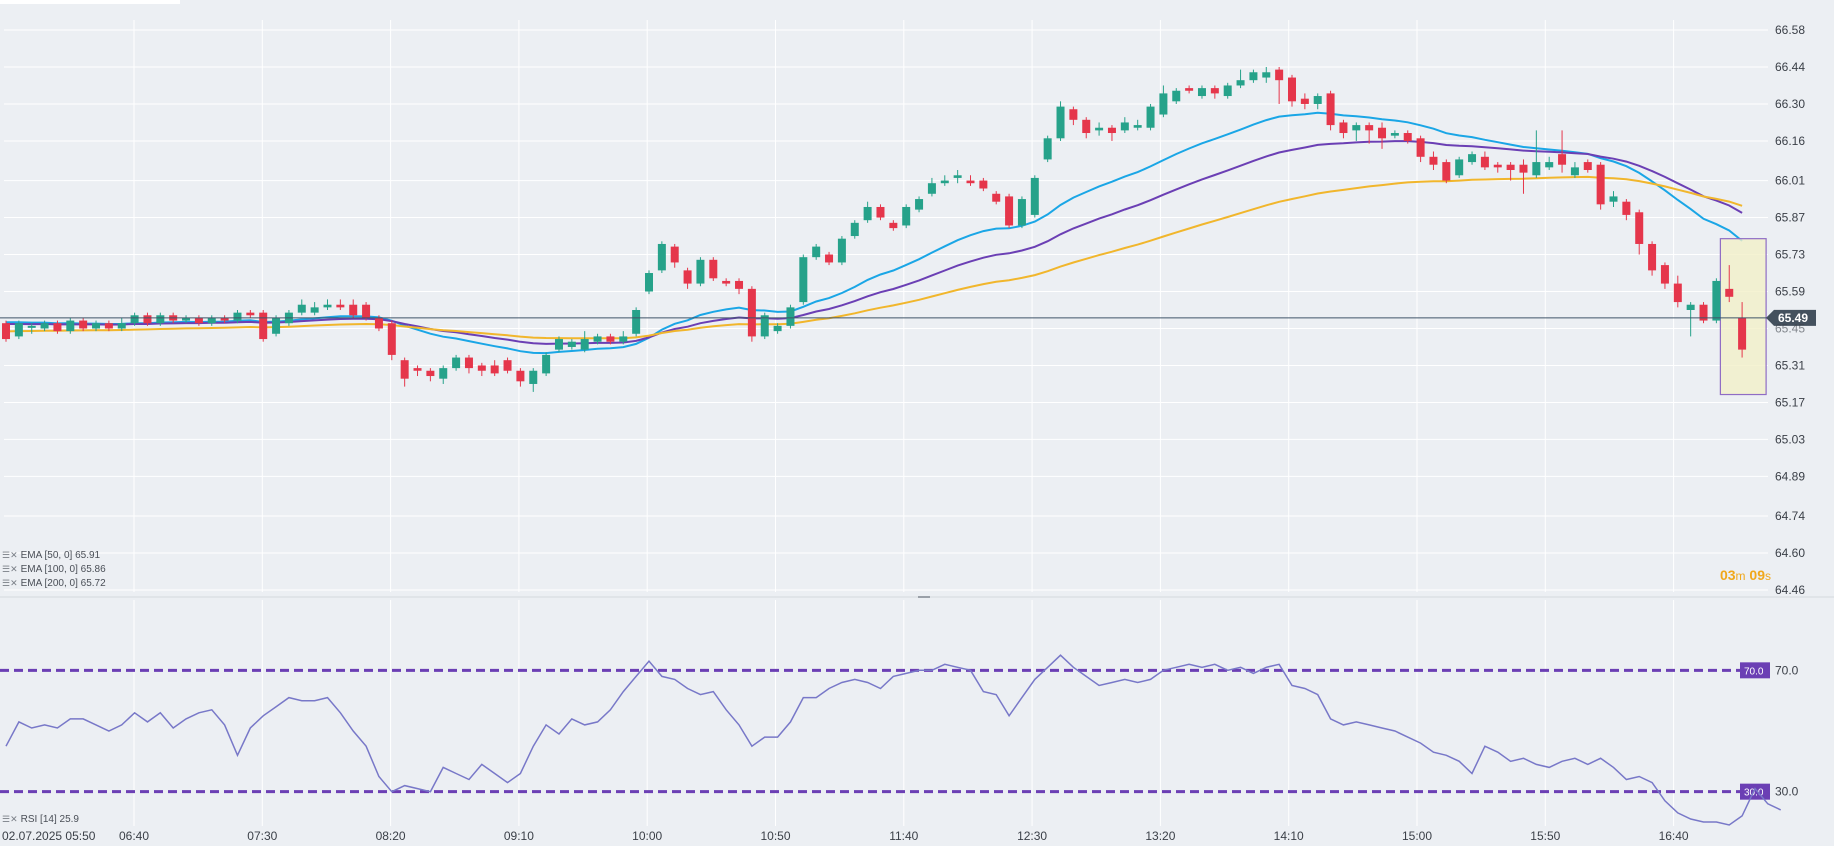  I want to click on time-tick-label: 16:40, so click(1674, 836).